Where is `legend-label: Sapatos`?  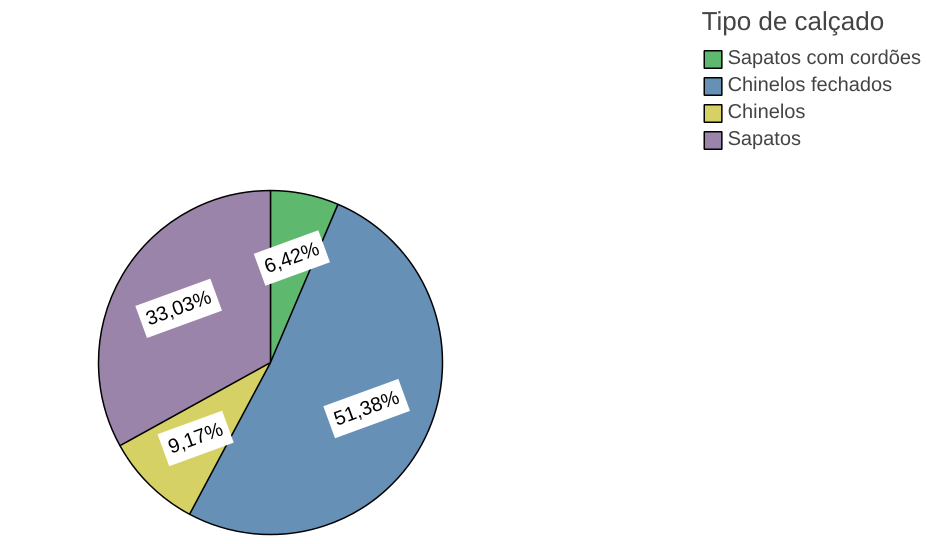
legend-label: Sapatos is located at coordinates (764, 139).